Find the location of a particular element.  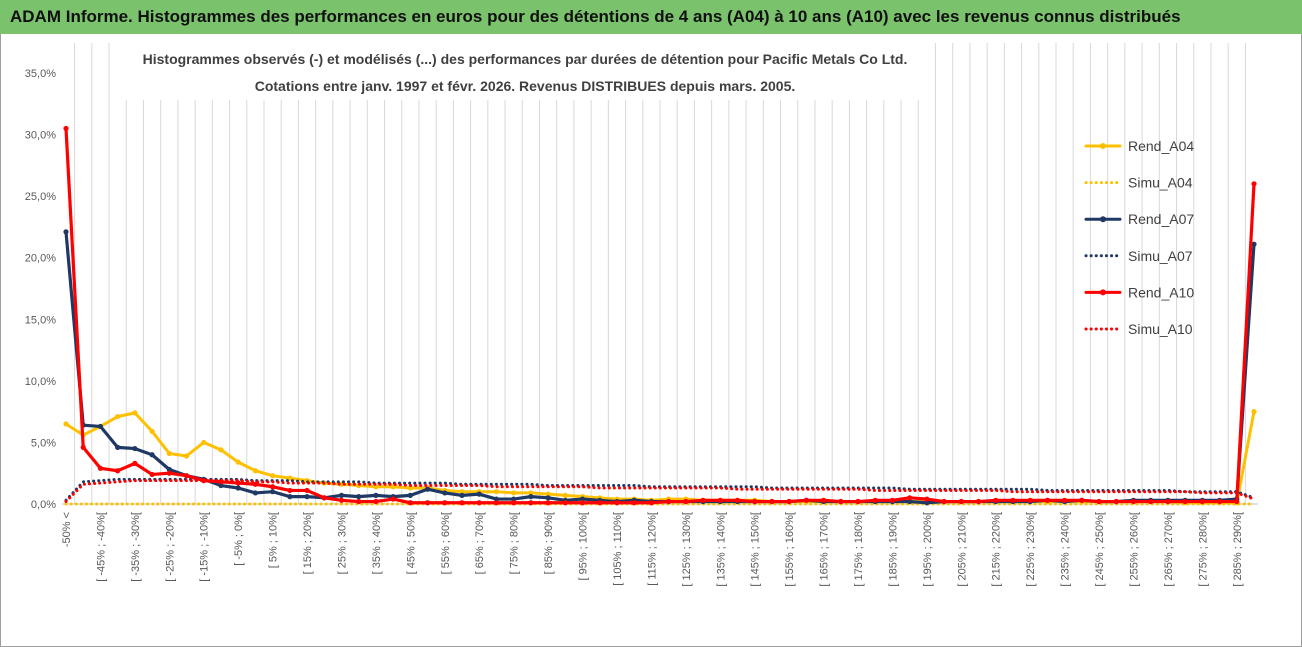

x-tick-label: [ 195% ; 200%[ is located at coordinates (928, 549).